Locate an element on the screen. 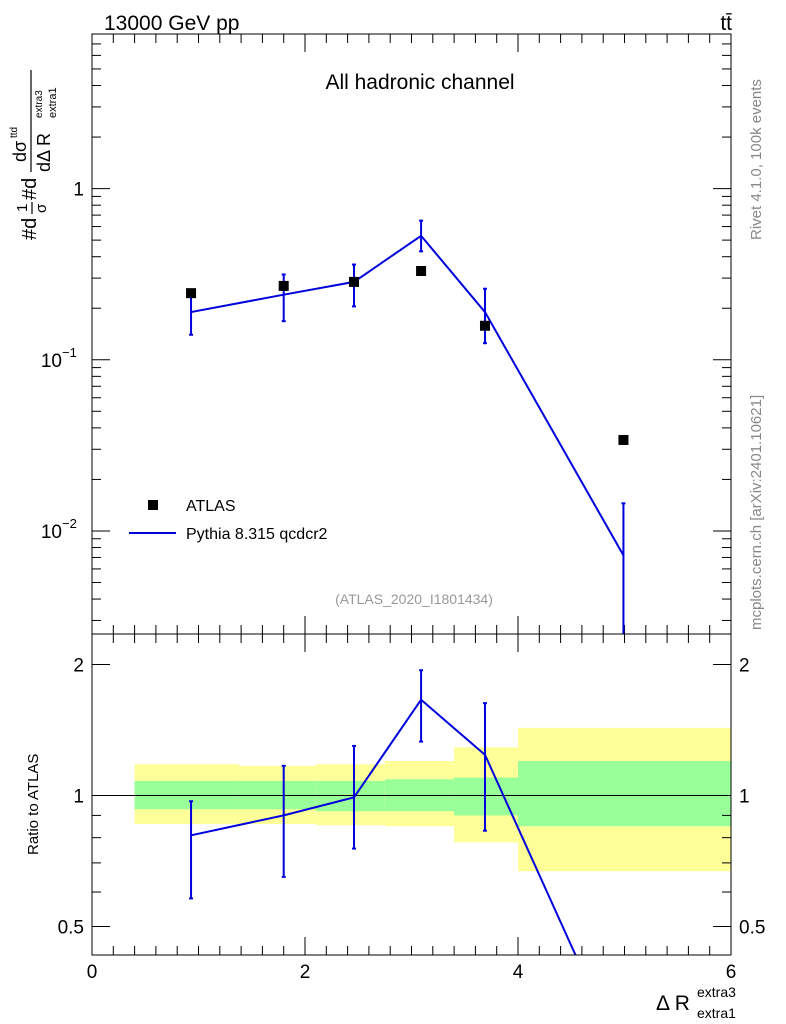  ratio-ylabel: Ratio to ATLAS is located at coordinates (33, 804).